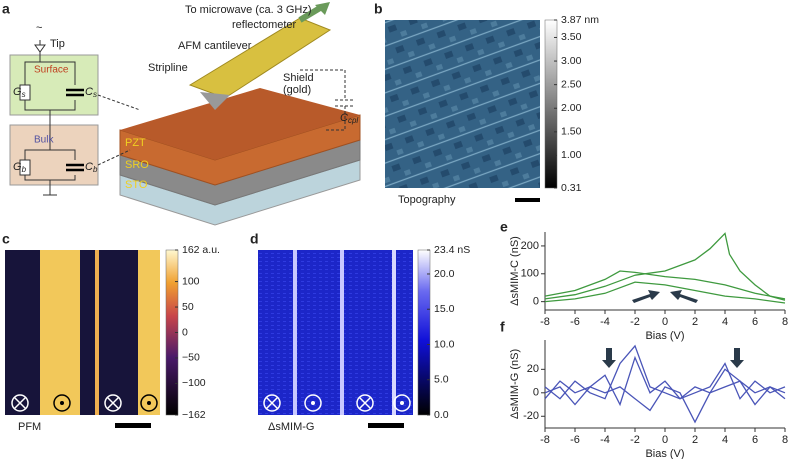 The height and width of the screenshot is (459, 788). Describe the element at coordinates (335, 332) in the screenshot. I see `smim-image` at that location.